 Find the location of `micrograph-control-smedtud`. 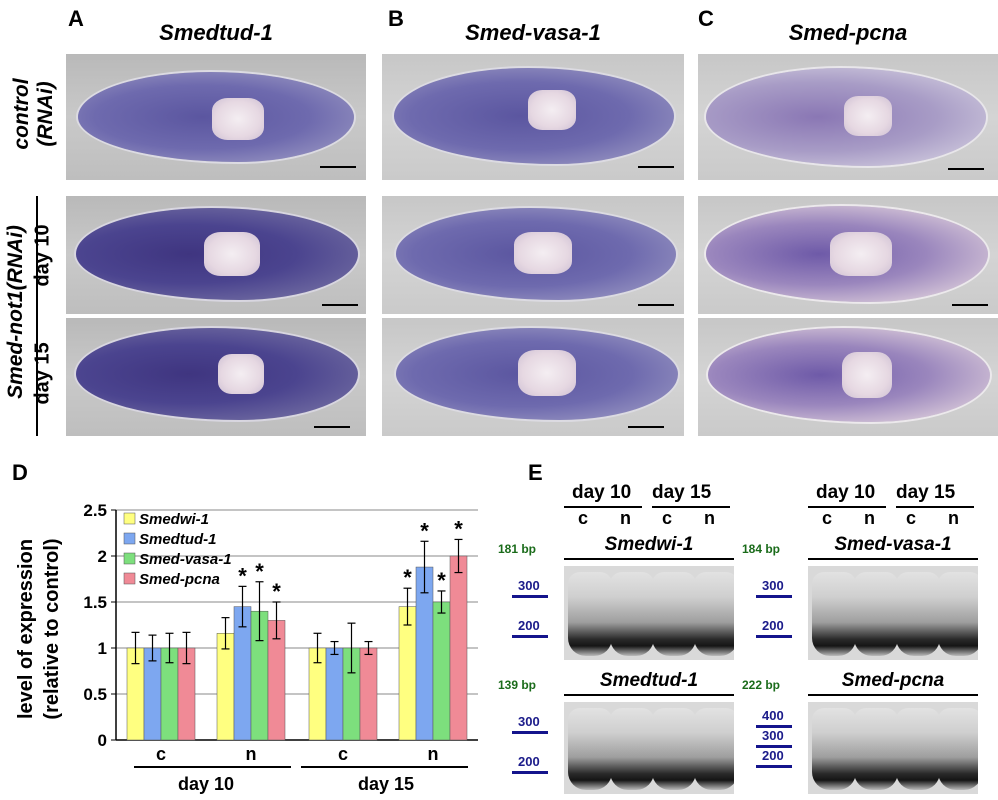

micrograph-control-smedtud is located at coordinates (216, 117).